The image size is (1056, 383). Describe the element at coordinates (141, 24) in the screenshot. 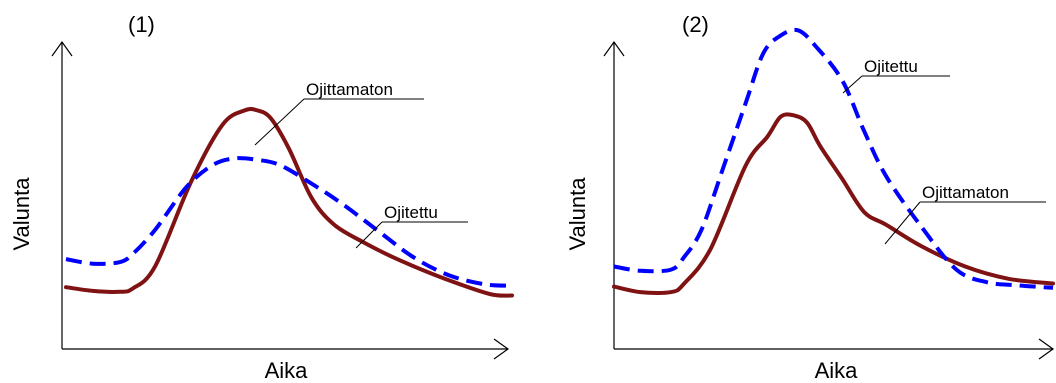

I see `panel-title: (1)` at that location.